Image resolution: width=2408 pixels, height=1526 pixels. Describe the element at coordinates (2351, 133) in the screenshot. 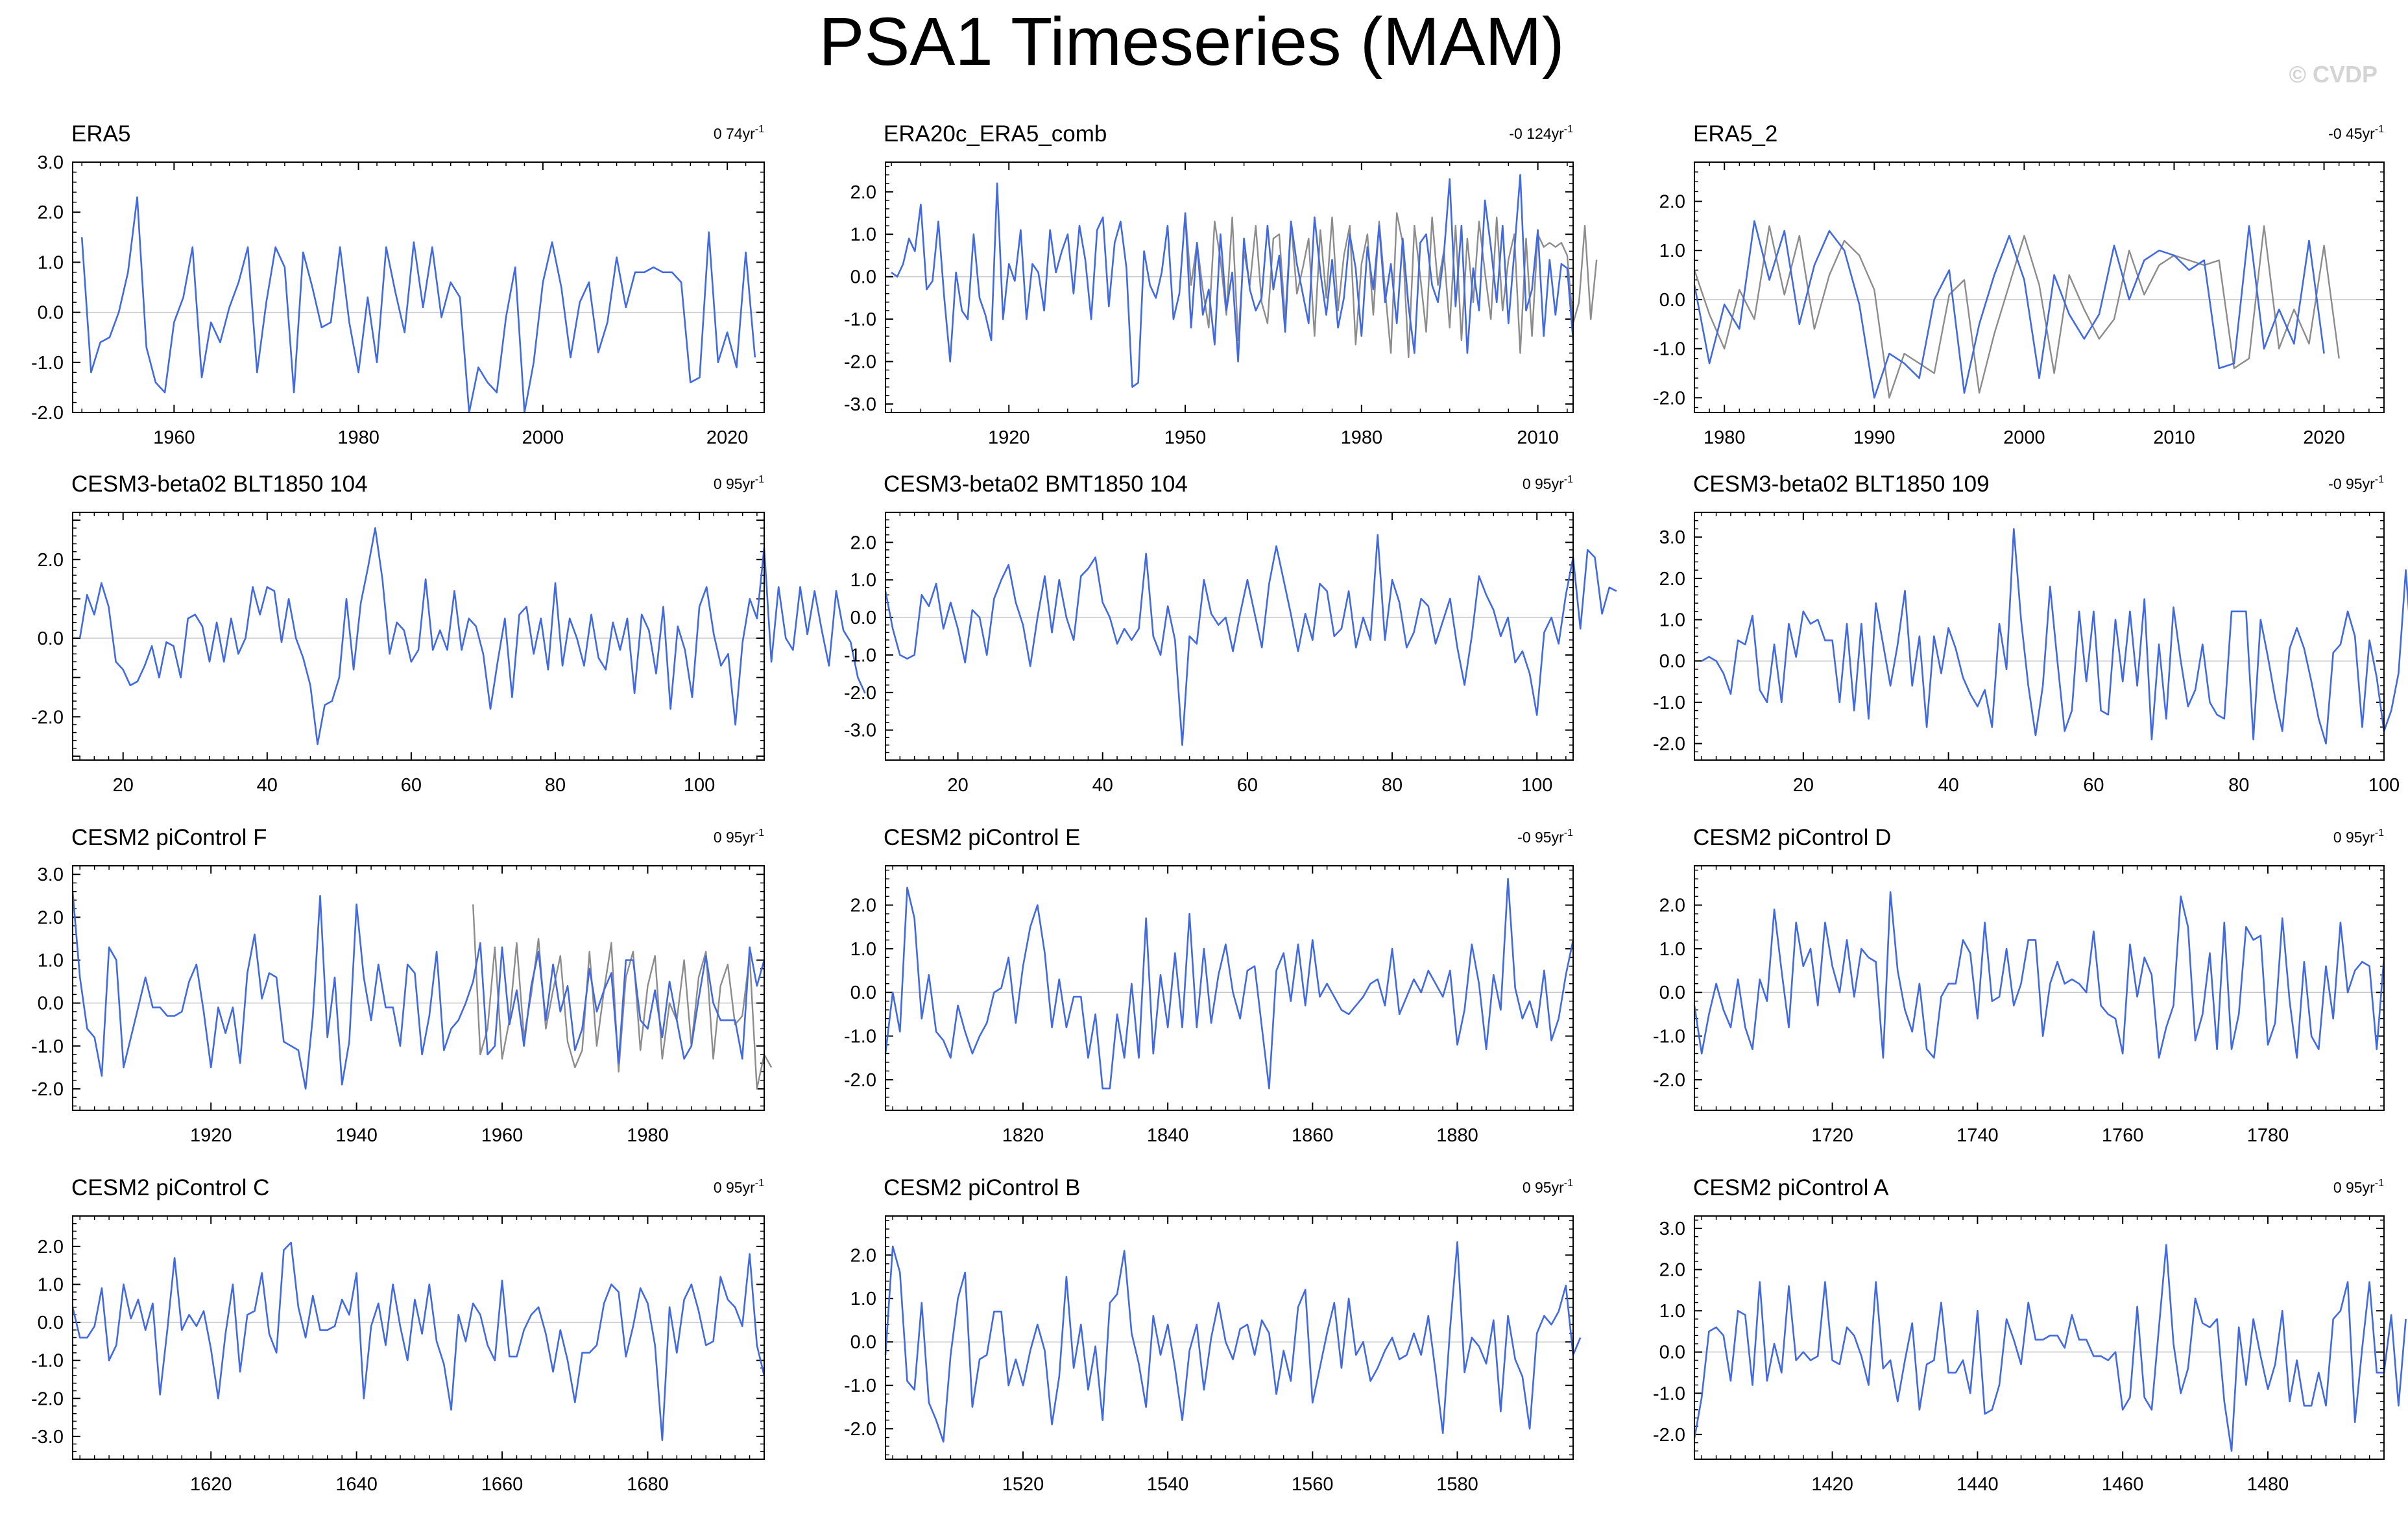

I see `trend-value: -0 45yr` at that location.